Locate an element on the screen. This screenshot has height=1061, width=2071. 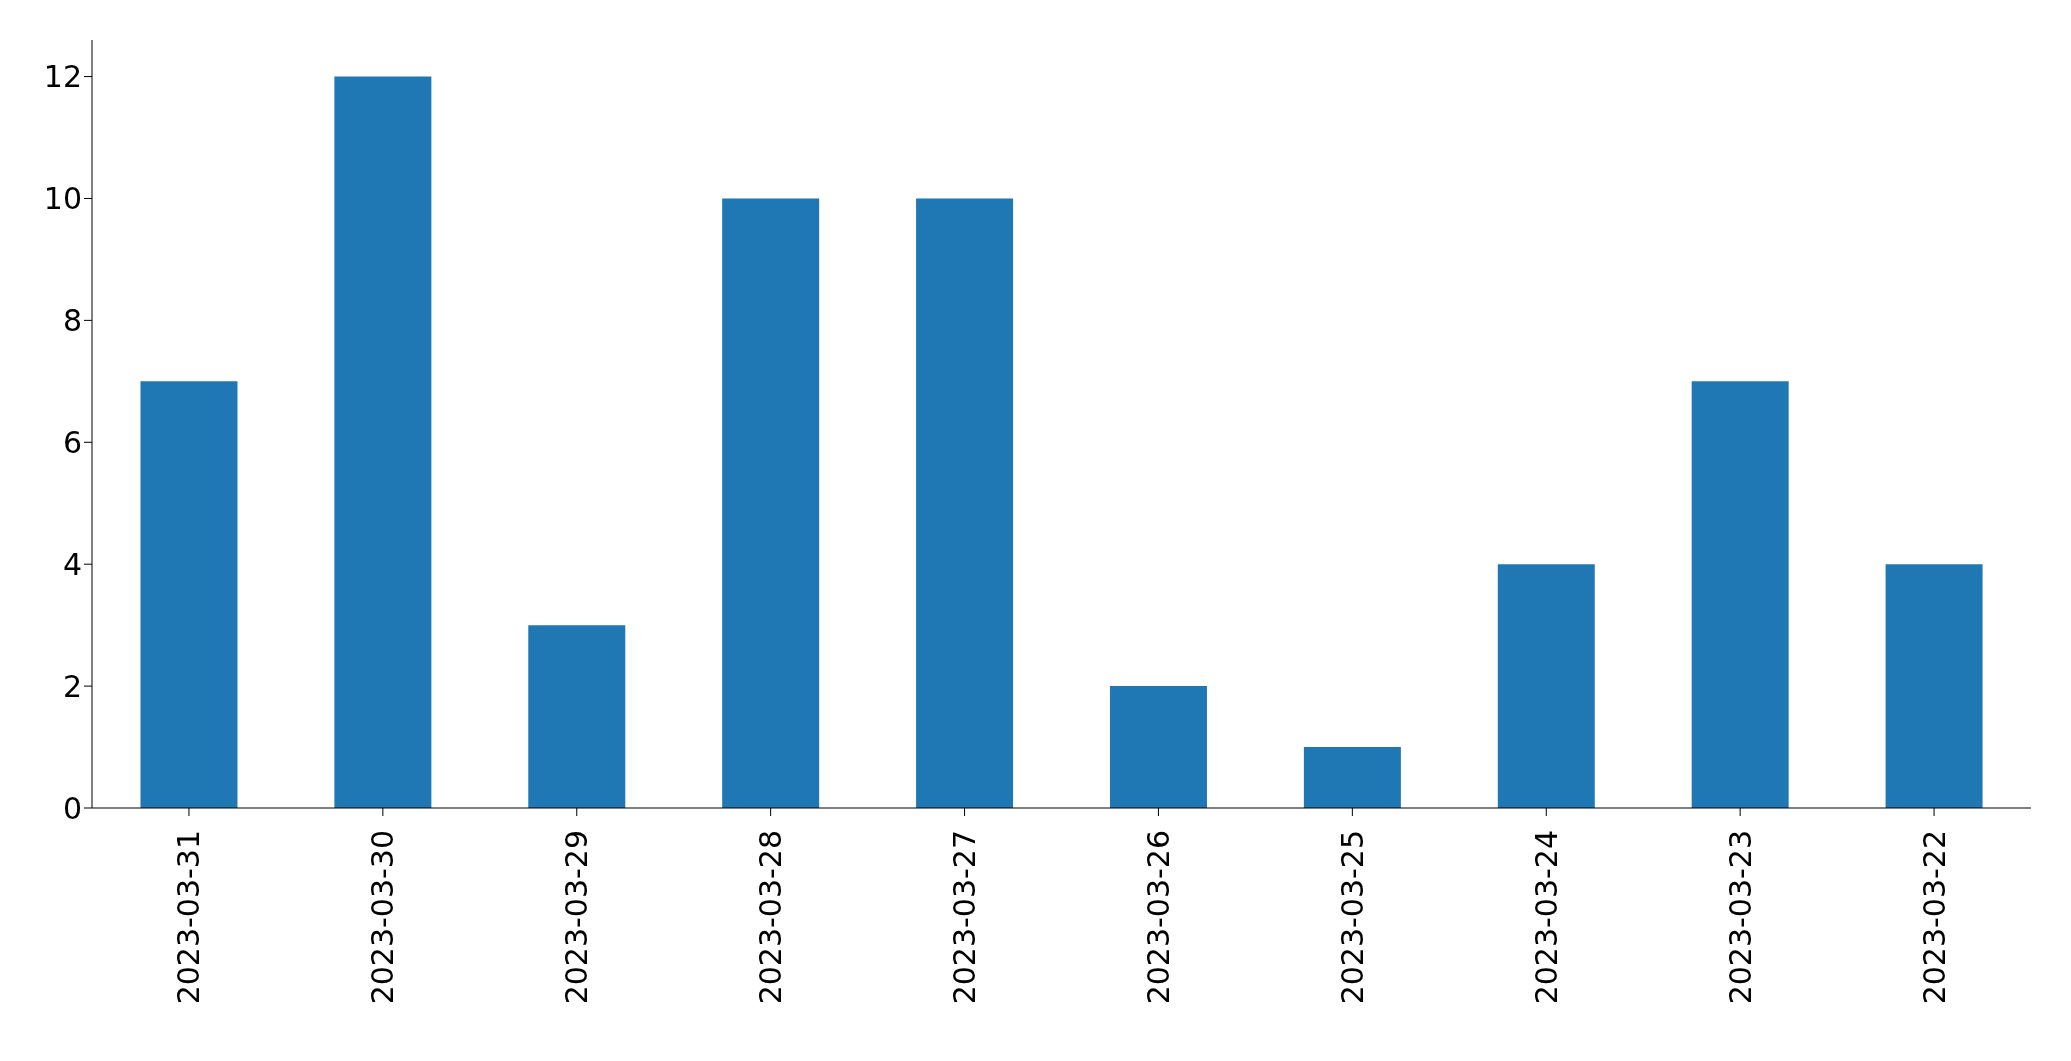
x-tick-label: 2023-03-28 is located at coordinates (771, 917).